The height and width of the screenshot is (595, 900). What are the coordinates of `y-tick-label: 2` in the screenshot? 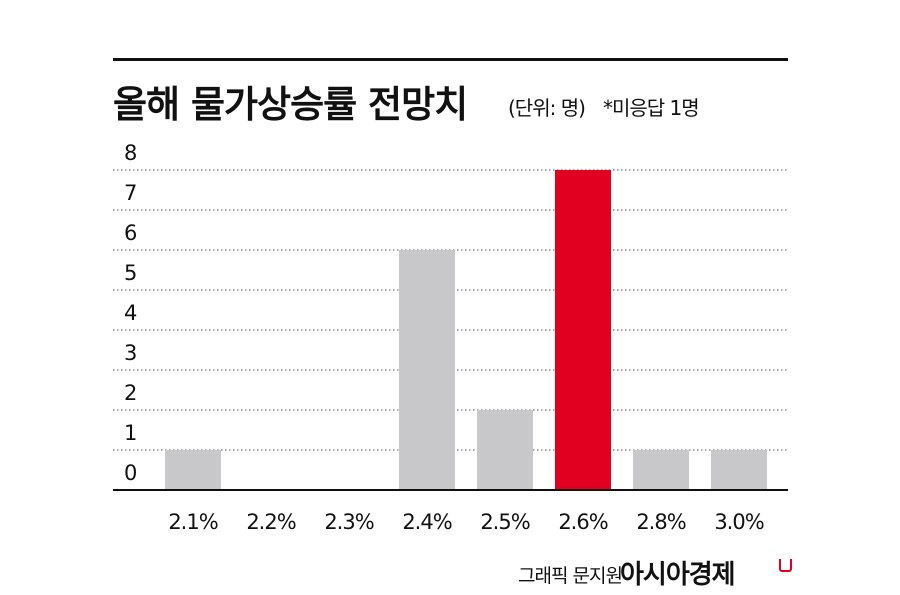 It's located at (130, 393).